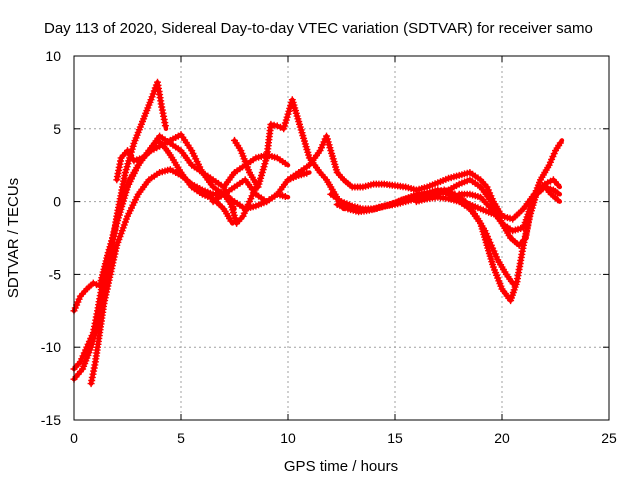  Describe the element at coordinates (343, 438) in the screenshot. I see `x-tick-labels: 0 5 10 15 20 25` at that location.